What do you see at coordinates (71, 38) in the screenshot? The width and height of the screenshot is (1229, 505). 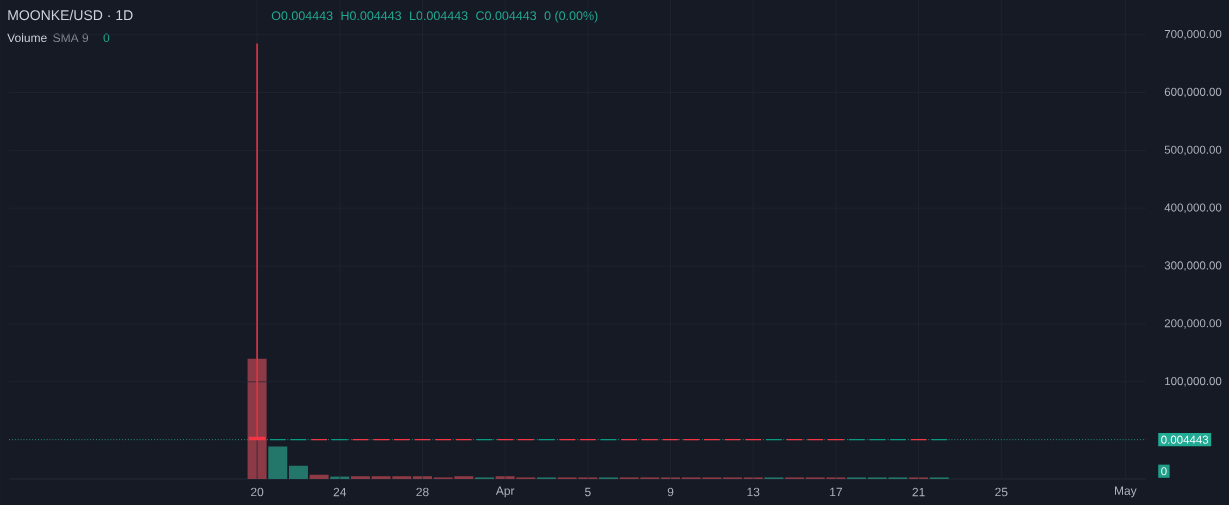 I see `chart-subtitle: SMA 9` at bounding box center [71, 38].